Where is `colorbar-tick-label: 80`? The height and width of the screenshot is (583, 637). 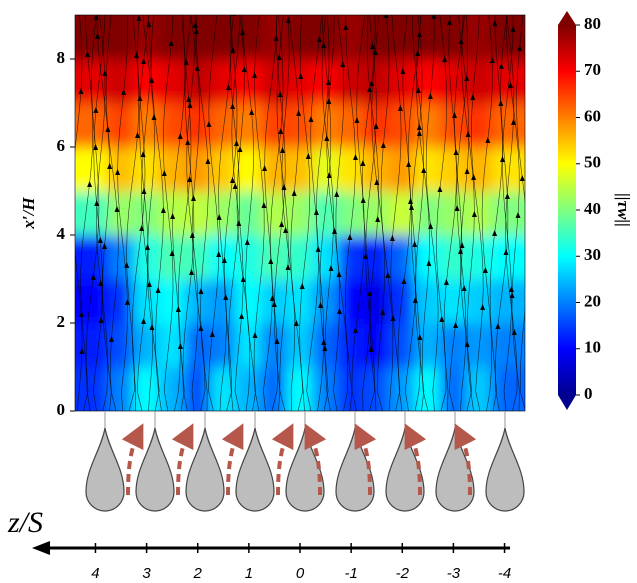
colorbar-tick-label: 80 is located at coordinates (592, 23).